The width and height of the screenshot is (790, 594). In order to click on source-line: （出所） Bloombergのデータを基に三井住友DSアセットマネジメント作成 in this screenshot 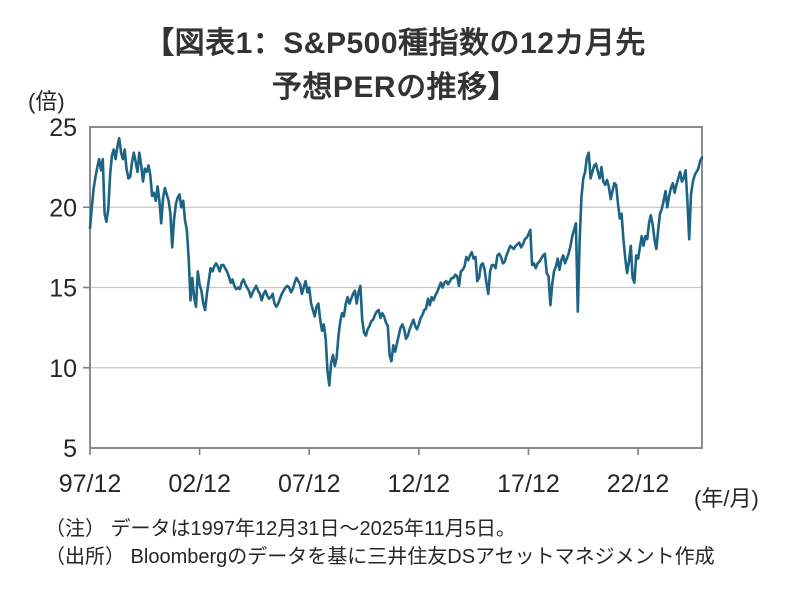, I will do `click(380, 557)`.